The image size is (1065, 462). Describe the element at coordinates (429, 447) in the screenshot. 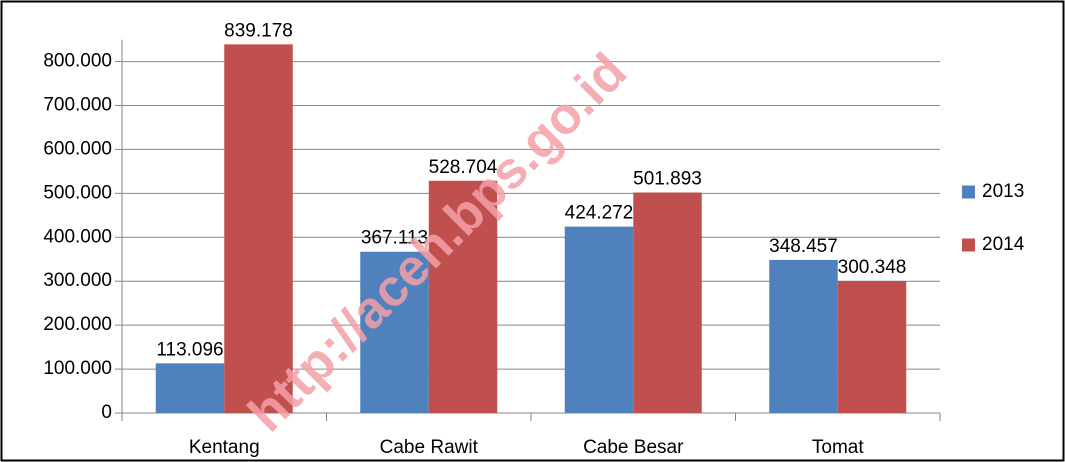

I see `x-tick-label: Cabe Rawit` at that location.